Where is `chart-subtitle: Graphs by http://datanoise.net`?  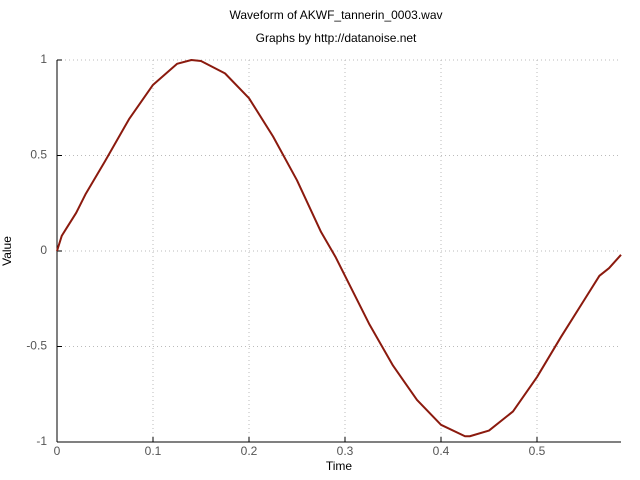 chart-subtitle: Graphs by http://datanoise.net is located at coordinates (336, 38).